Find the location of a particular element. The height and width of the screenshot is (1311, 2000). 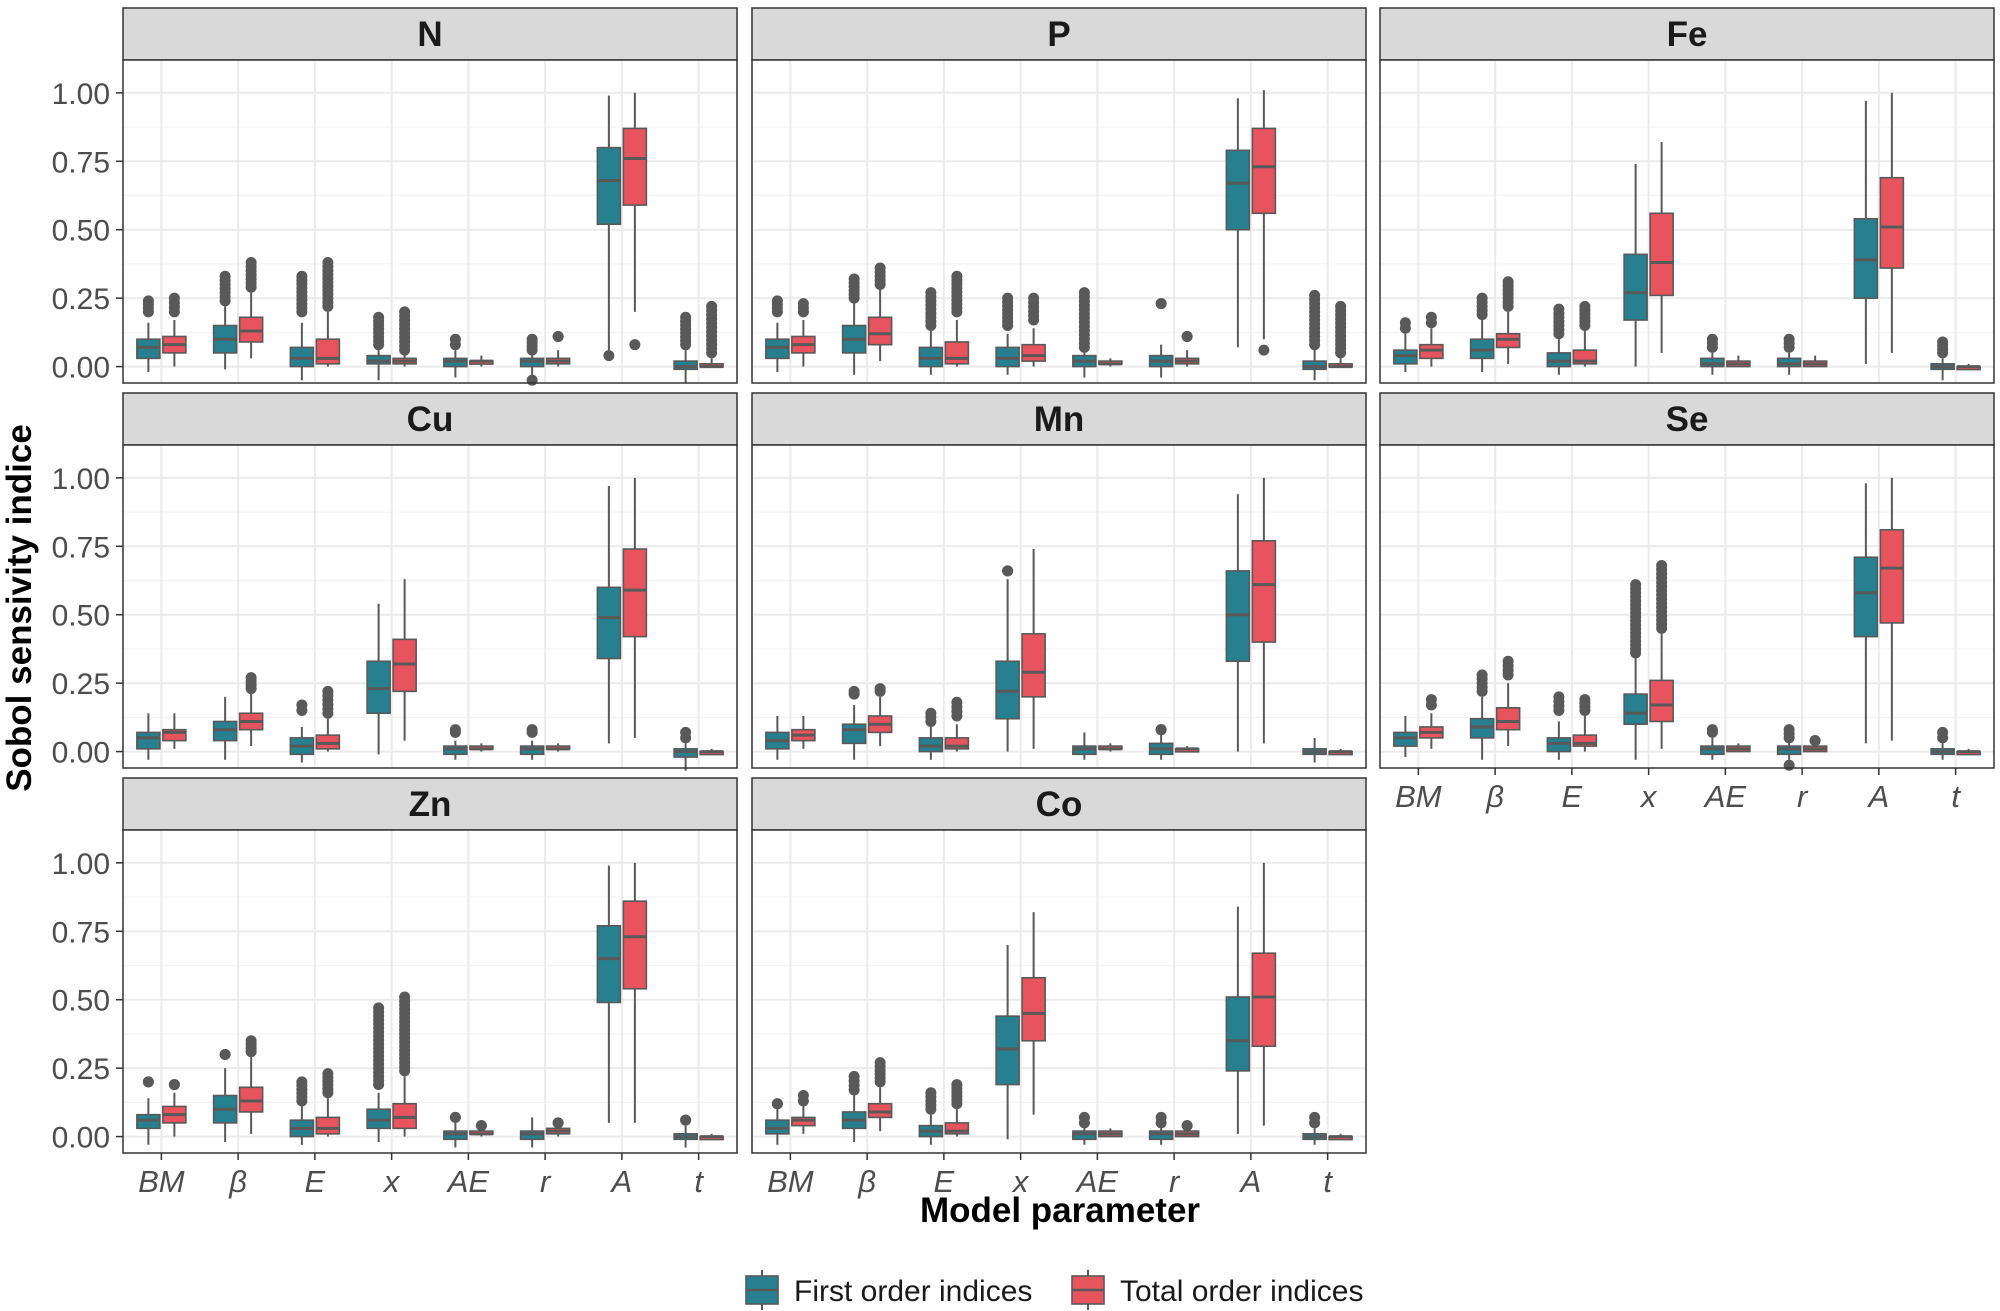

first-order-box-r is located at coordinates (1789, 354).